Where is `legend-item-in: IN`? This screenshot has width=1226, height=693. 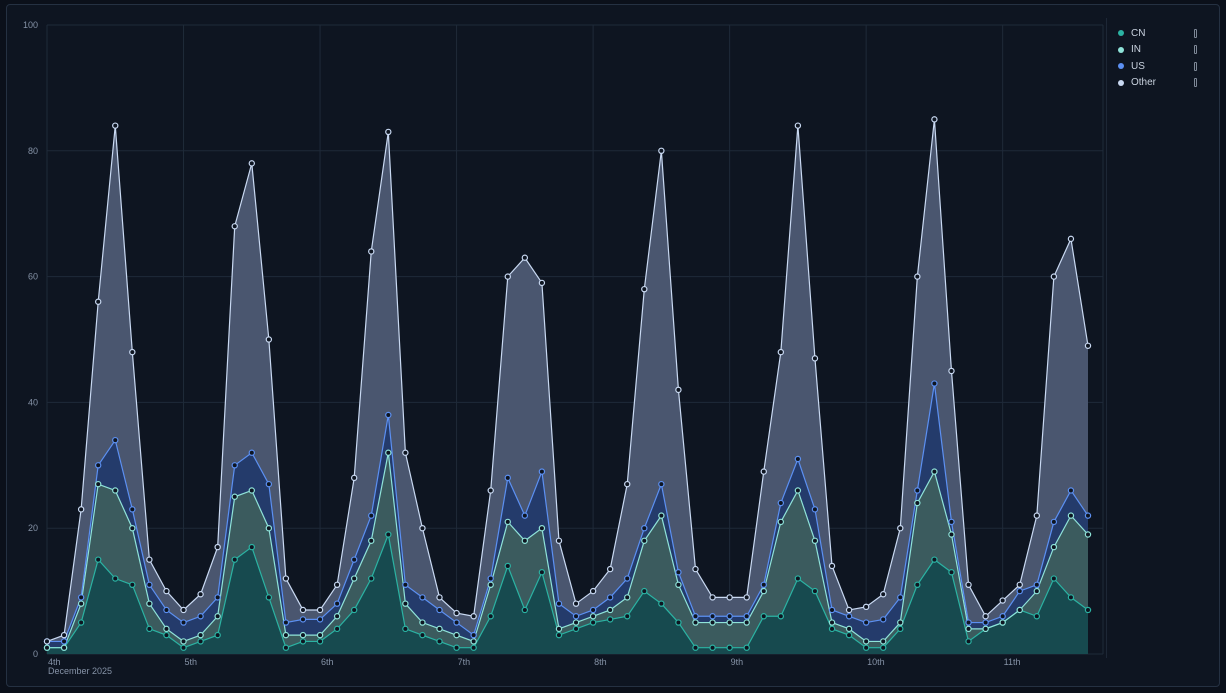
legend-item-in: IN is located at coordinates (1165, 50).